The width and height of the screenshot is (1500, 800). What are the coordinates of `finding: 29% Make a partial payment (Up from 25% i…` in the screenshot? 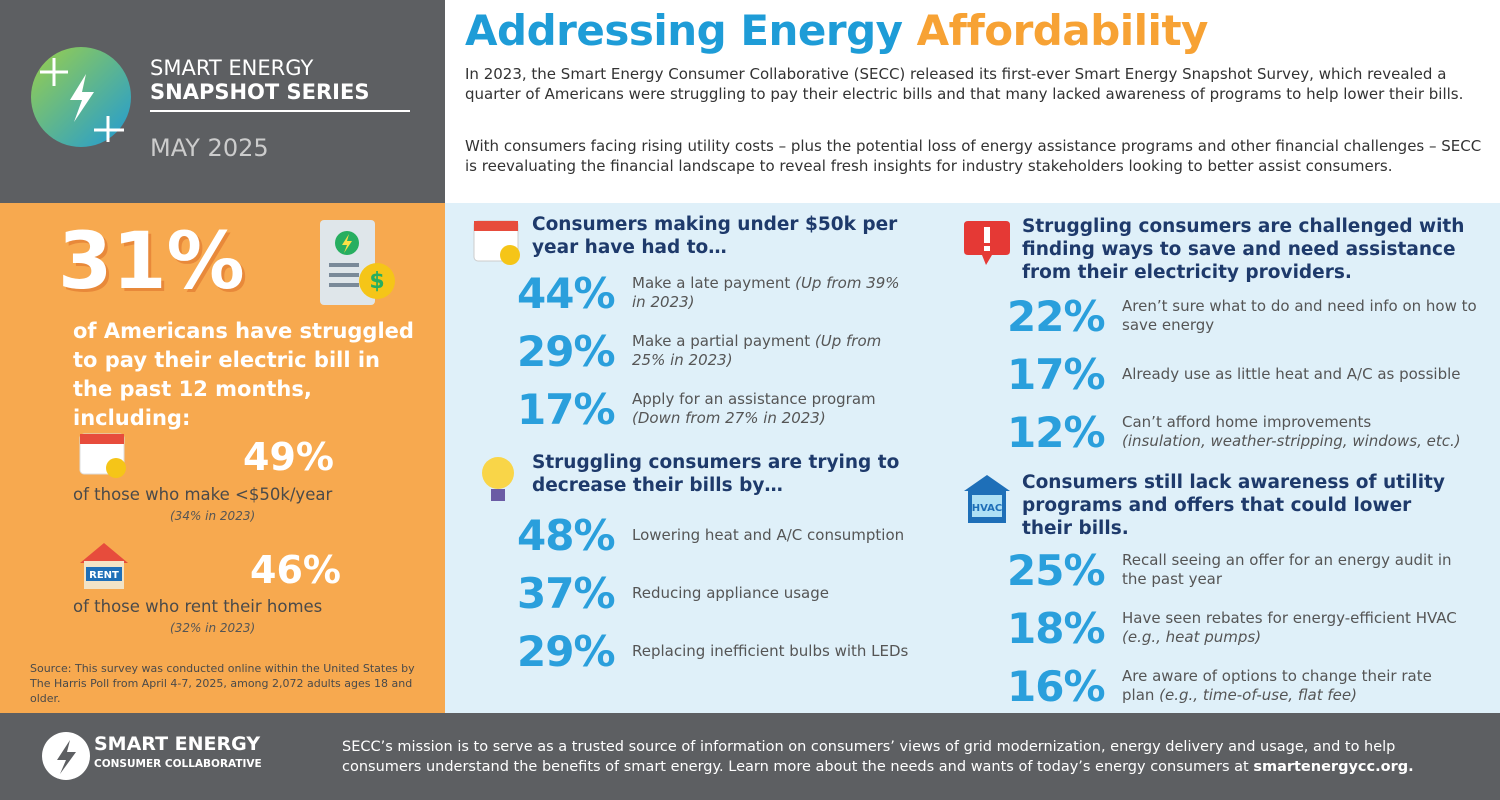 It's located at (717, 351).